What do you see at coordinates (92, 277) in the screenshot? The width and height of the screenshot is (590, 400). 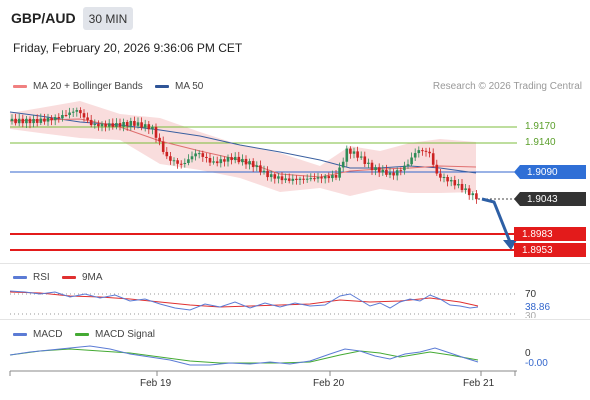 I see `legend-label: 9MA` at bounding box center [92, 277].